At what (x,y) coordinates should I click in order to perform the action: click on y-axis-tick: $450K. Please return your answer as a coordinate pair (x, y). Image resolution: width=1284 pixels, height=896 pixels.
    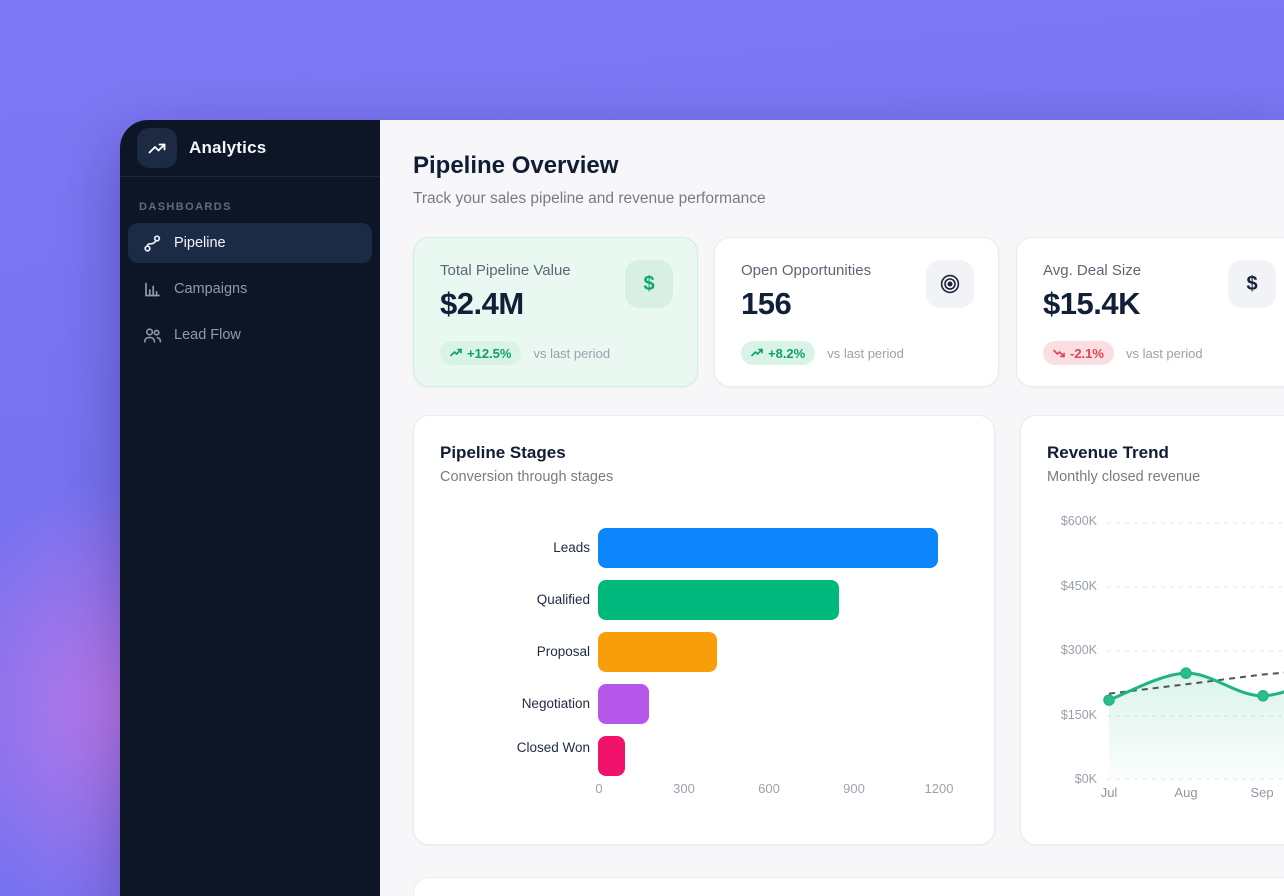
    Looking at the image, I should click on (1078, 586).